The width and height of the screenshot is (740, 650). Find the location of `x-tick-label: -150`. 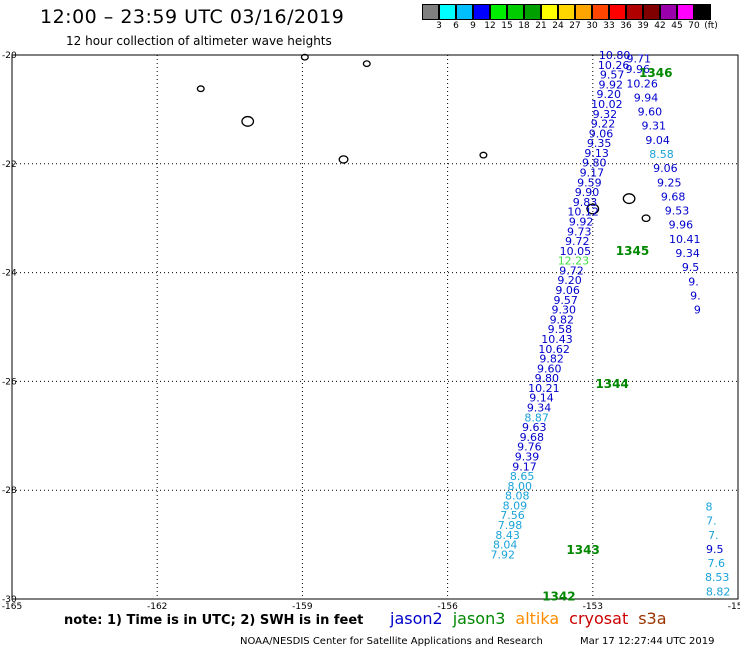

x-tick-label: -150 is located at coordinates (734, 607).